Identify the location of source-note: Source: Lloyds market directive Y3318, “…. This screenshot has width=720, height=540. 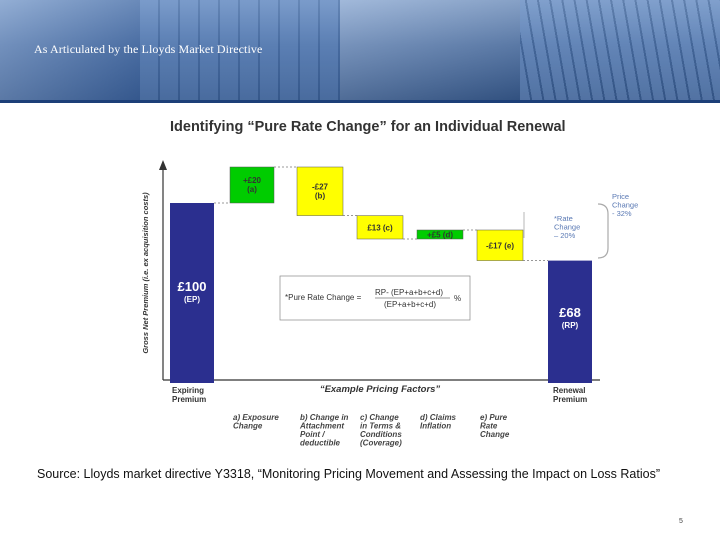
(348, 474).